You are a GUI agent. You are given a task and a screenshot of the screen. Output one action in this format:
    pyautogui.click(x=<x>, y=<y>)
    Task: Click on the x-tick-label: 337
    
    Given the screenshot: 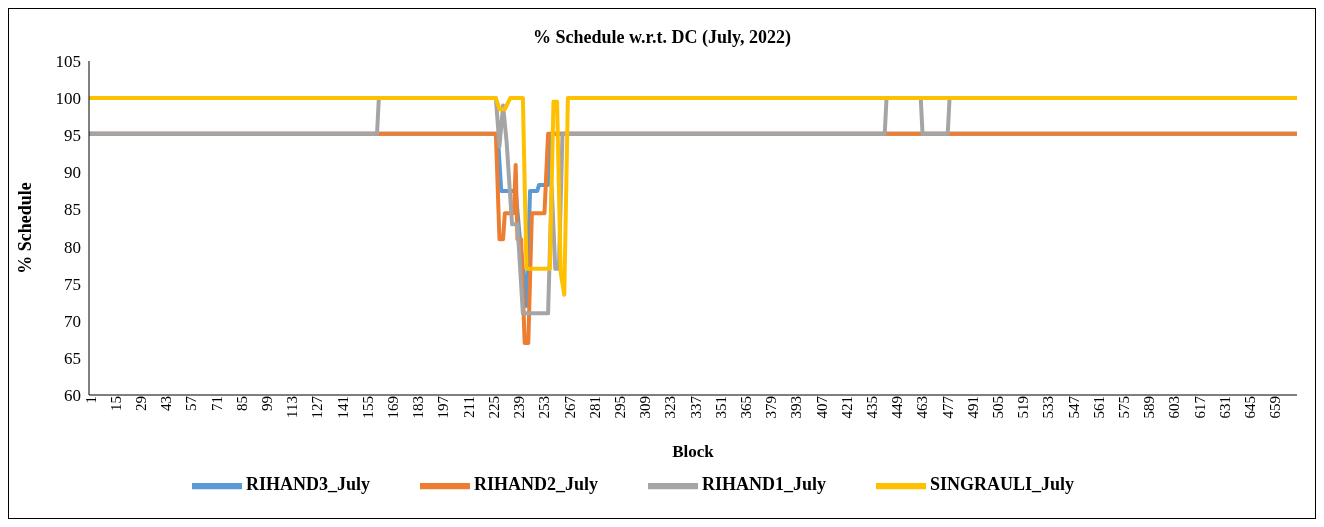 What is the action you would take?
    pyautogui.click(x=695, y=407)
    